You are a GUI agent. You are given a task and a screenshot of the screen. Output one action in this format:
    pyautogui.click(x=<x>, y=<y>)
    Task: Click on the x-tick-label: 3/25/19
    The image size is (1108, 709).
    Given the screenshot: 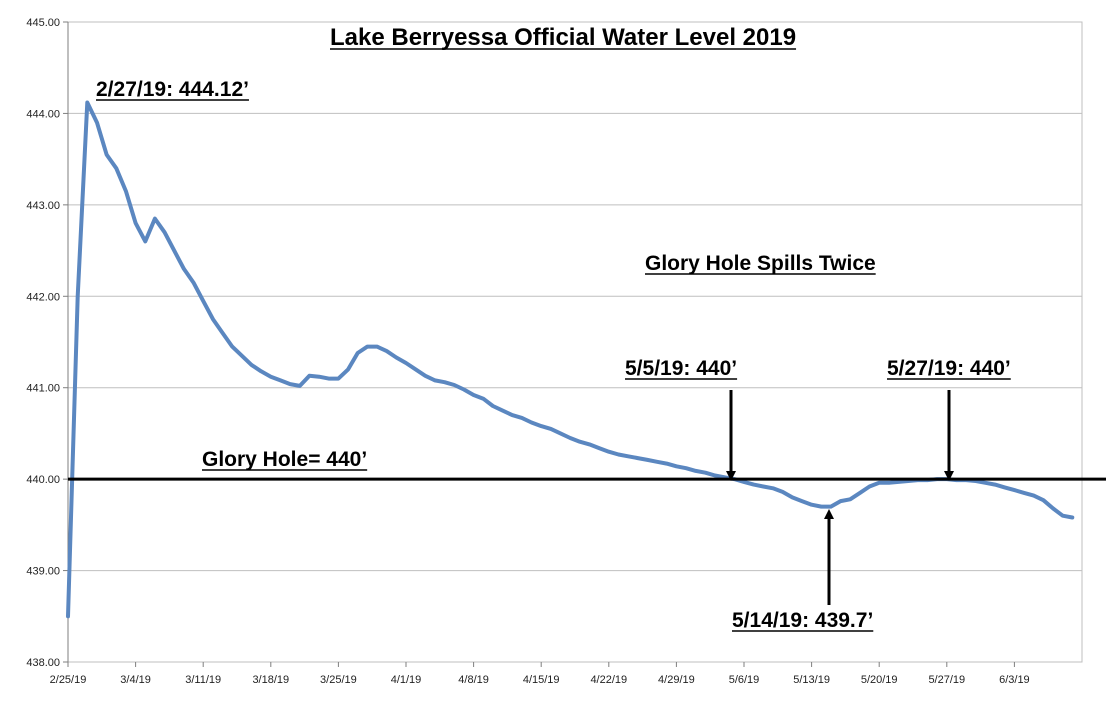 What is the action you would take?
    pyautogui.click(x=338, y=680)
    